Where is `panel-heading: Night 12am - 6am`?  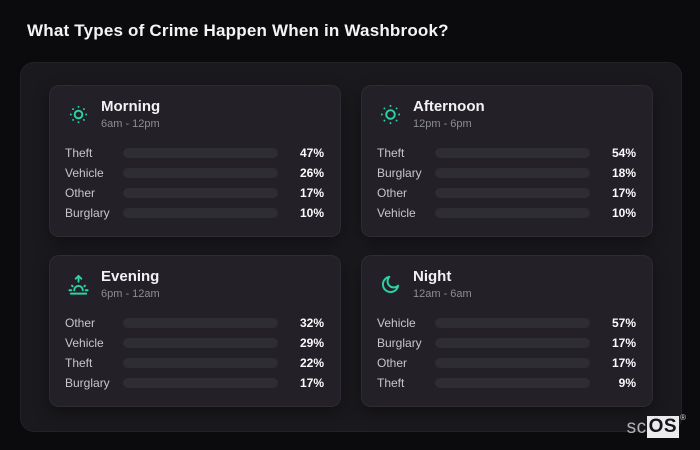 panel-heading: Night 12am - 6am is located at coordinates (442, 284).